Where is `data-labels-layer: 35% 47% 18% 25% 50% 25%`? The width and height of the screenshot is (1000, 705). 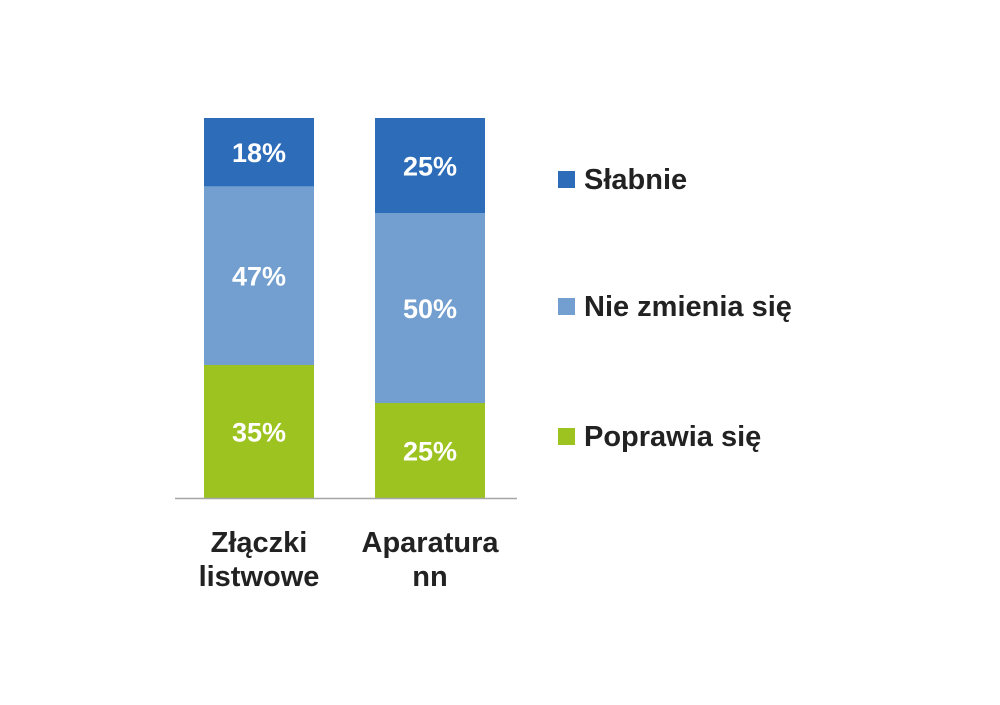 data-labels-layer: 35% 47% 18% 25% 50% 25% is located at coordinates (344, 302).